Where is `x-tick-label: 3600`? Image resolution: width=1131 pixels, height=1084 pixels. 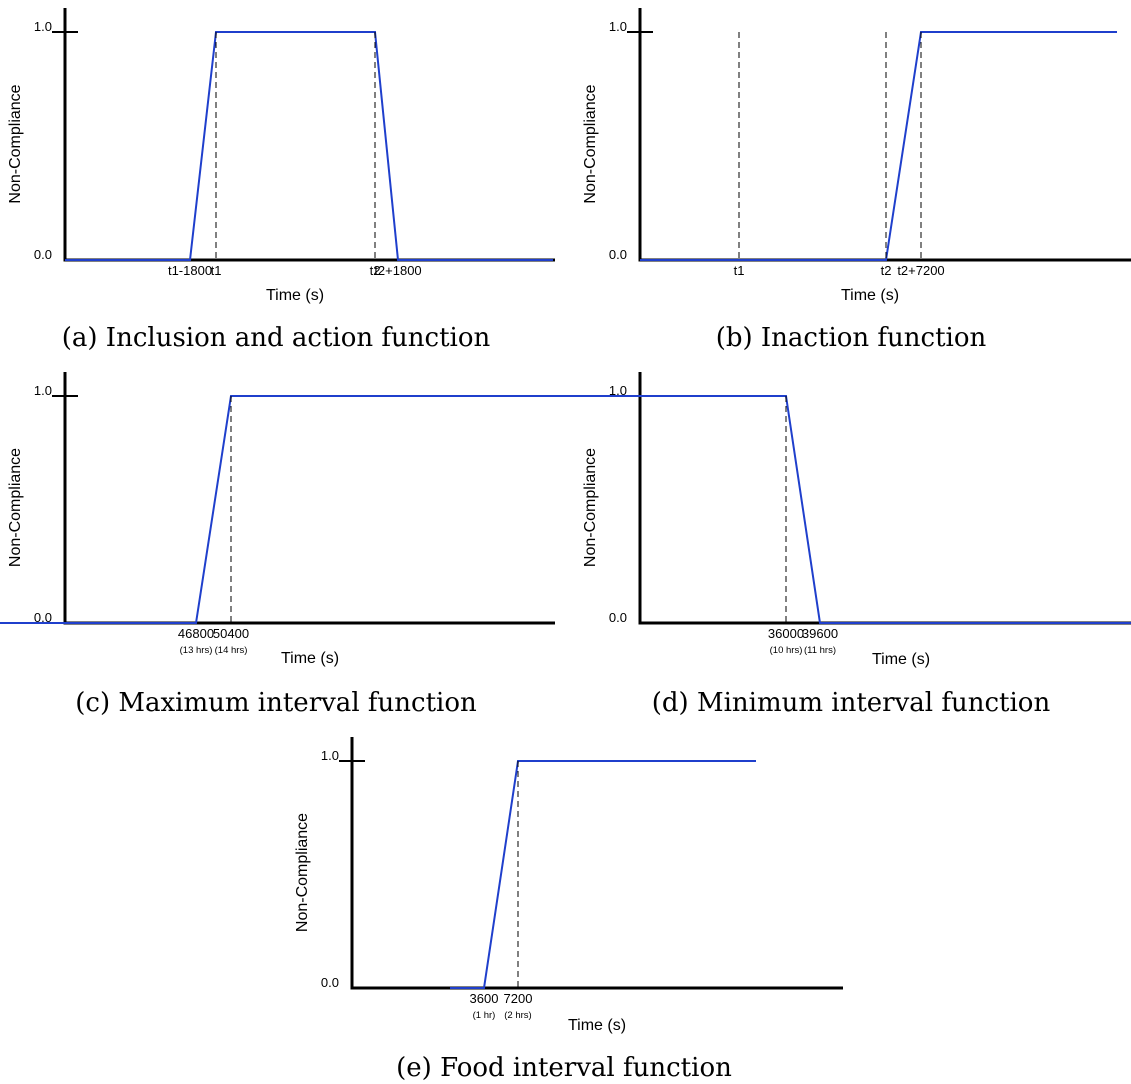
x-tick-label: 3600 is located at coordinates (484, 998).